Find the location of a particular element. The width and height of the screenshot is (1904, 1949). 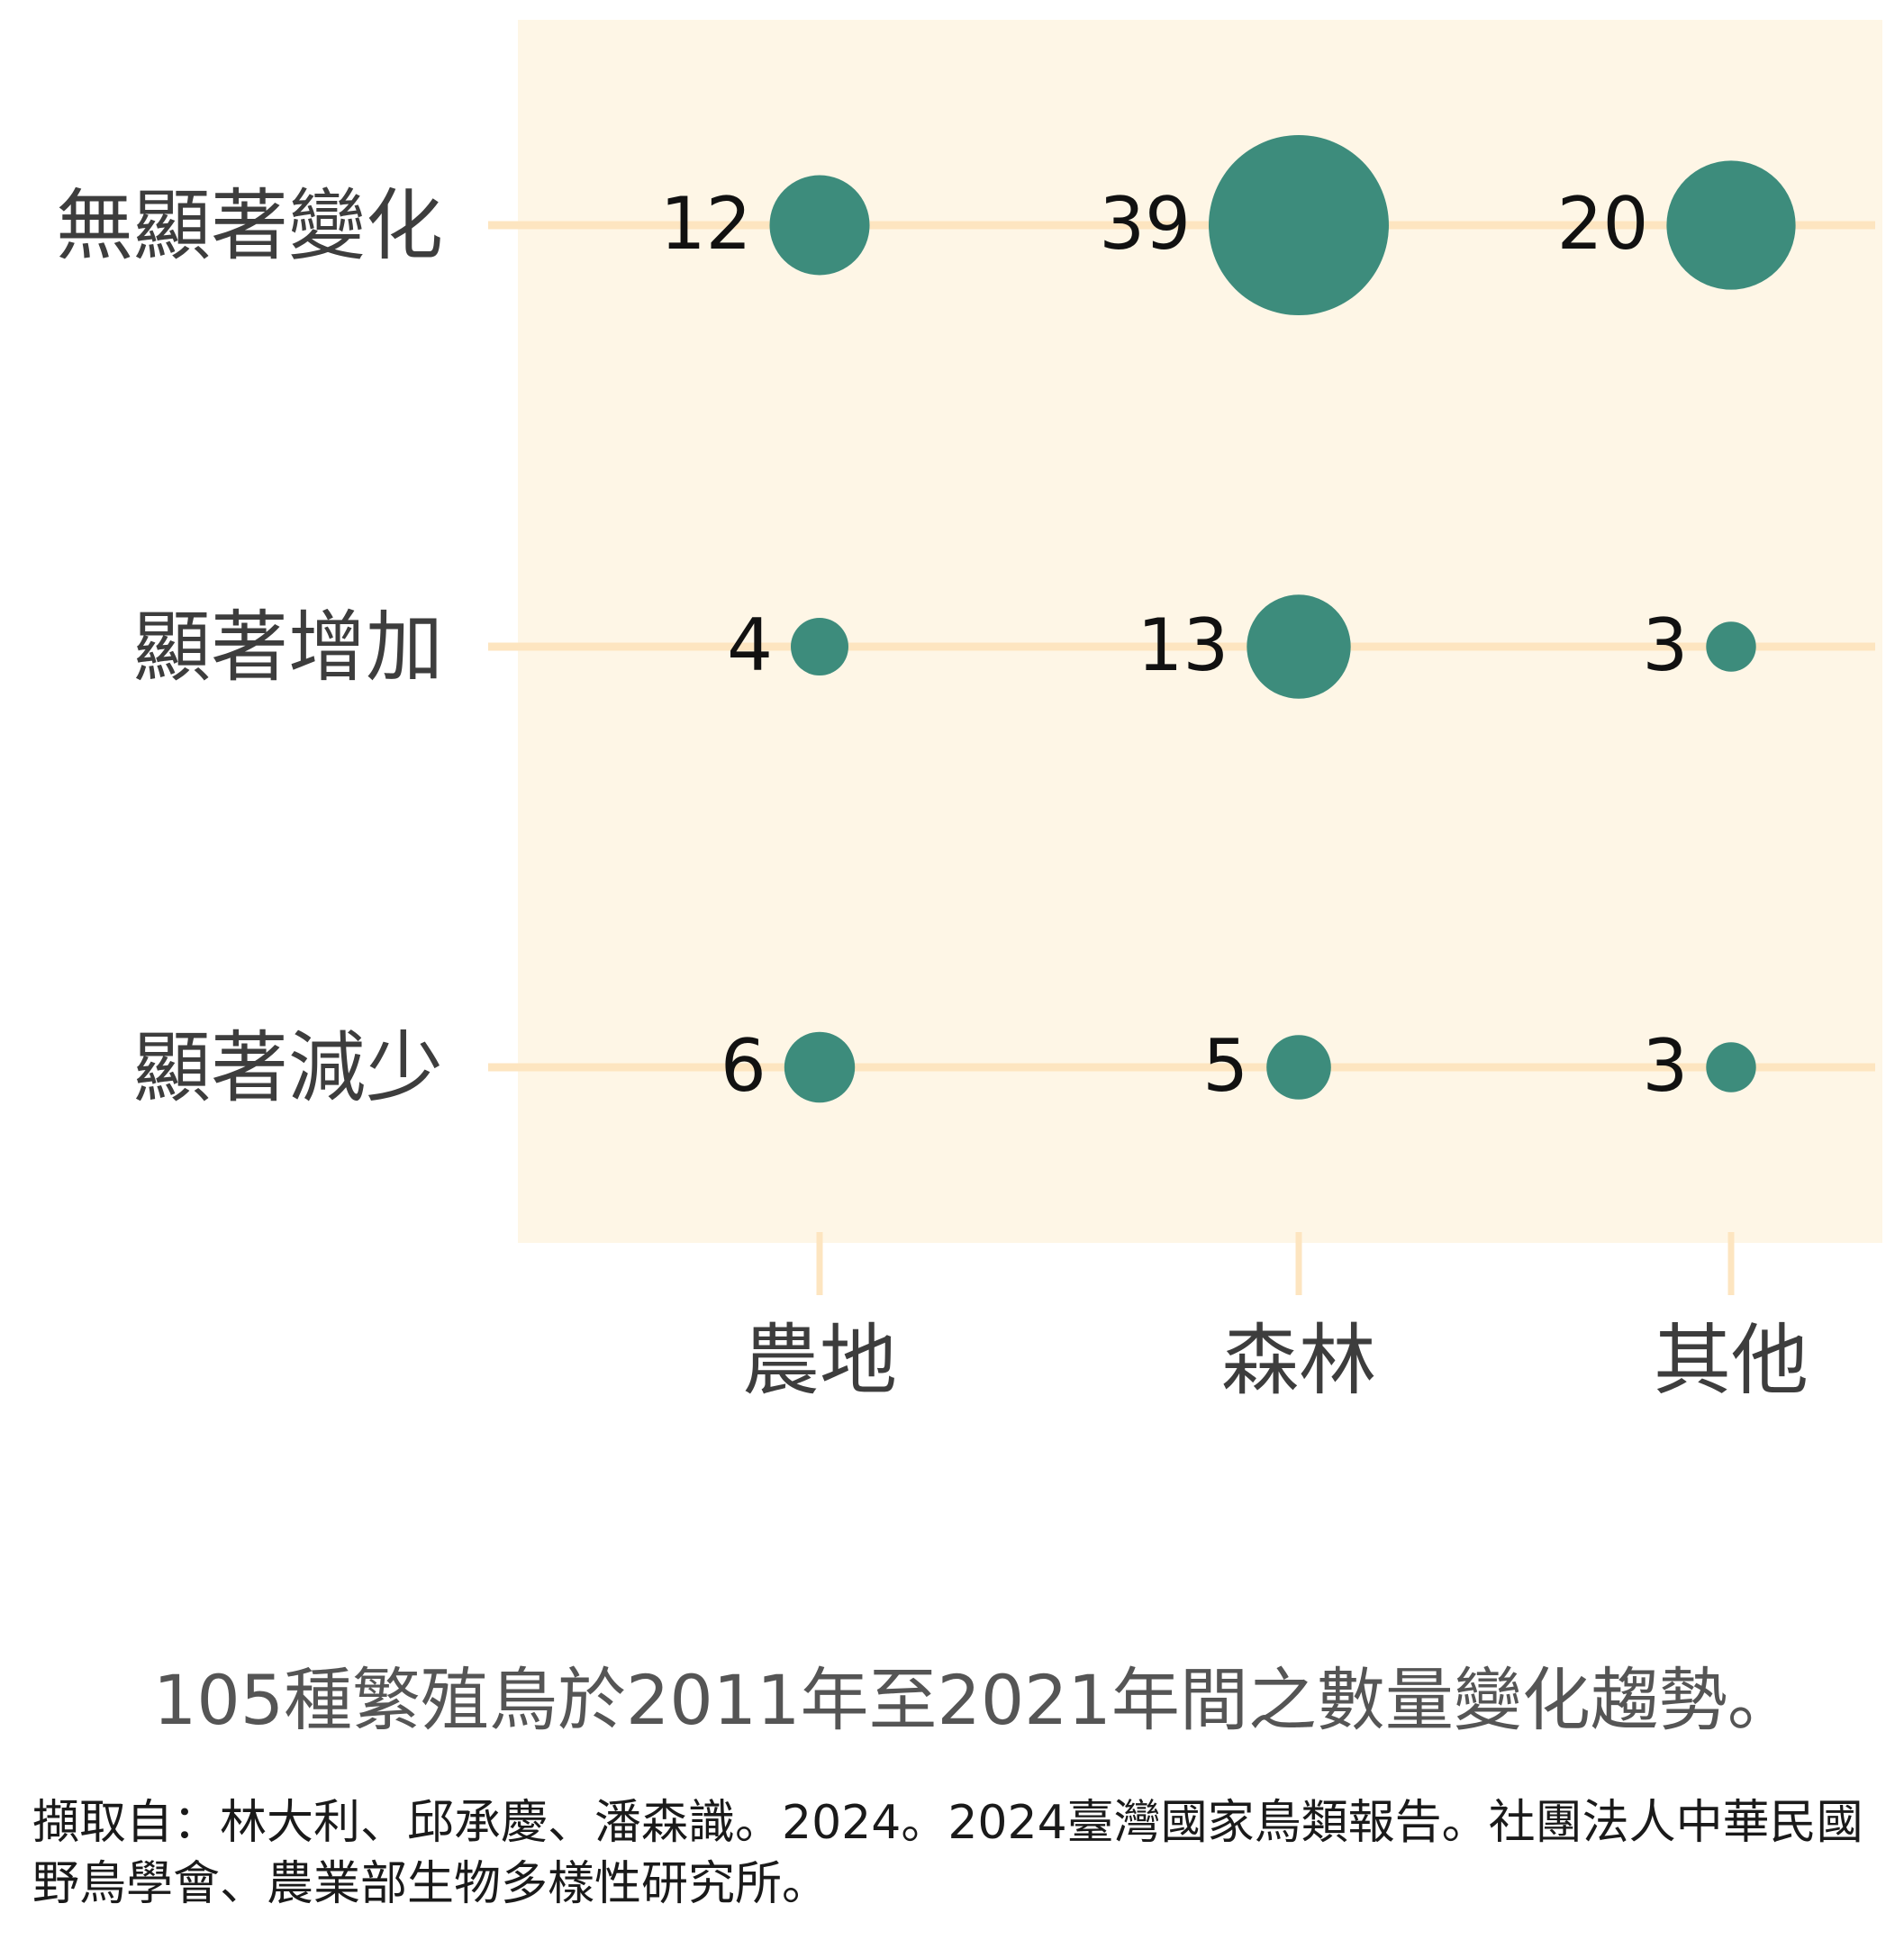

data-label: 13 is located at coordinates (1183, 645).